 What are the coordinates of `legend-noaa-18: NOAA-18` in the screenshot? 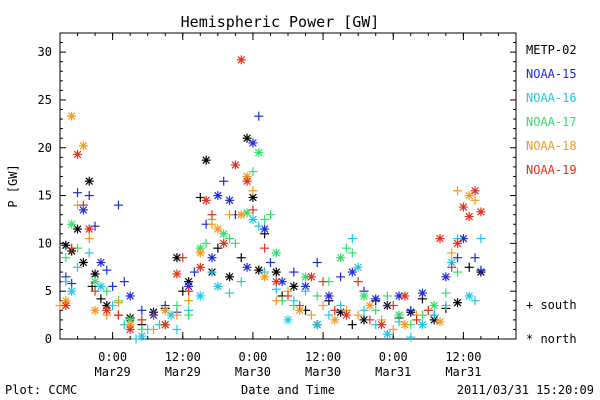 It's located at (551, 146).